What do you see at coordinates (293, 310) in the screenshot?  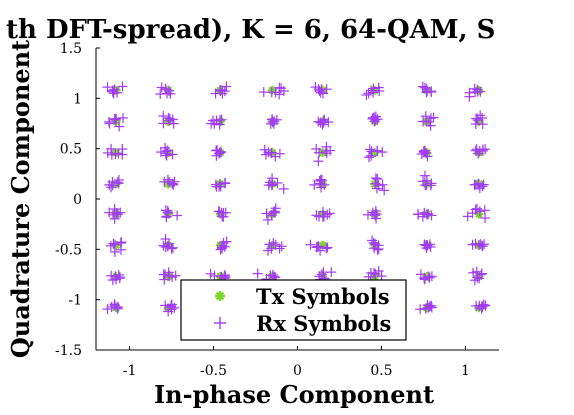 I see `legend-box` at bounding box center [293, 310].